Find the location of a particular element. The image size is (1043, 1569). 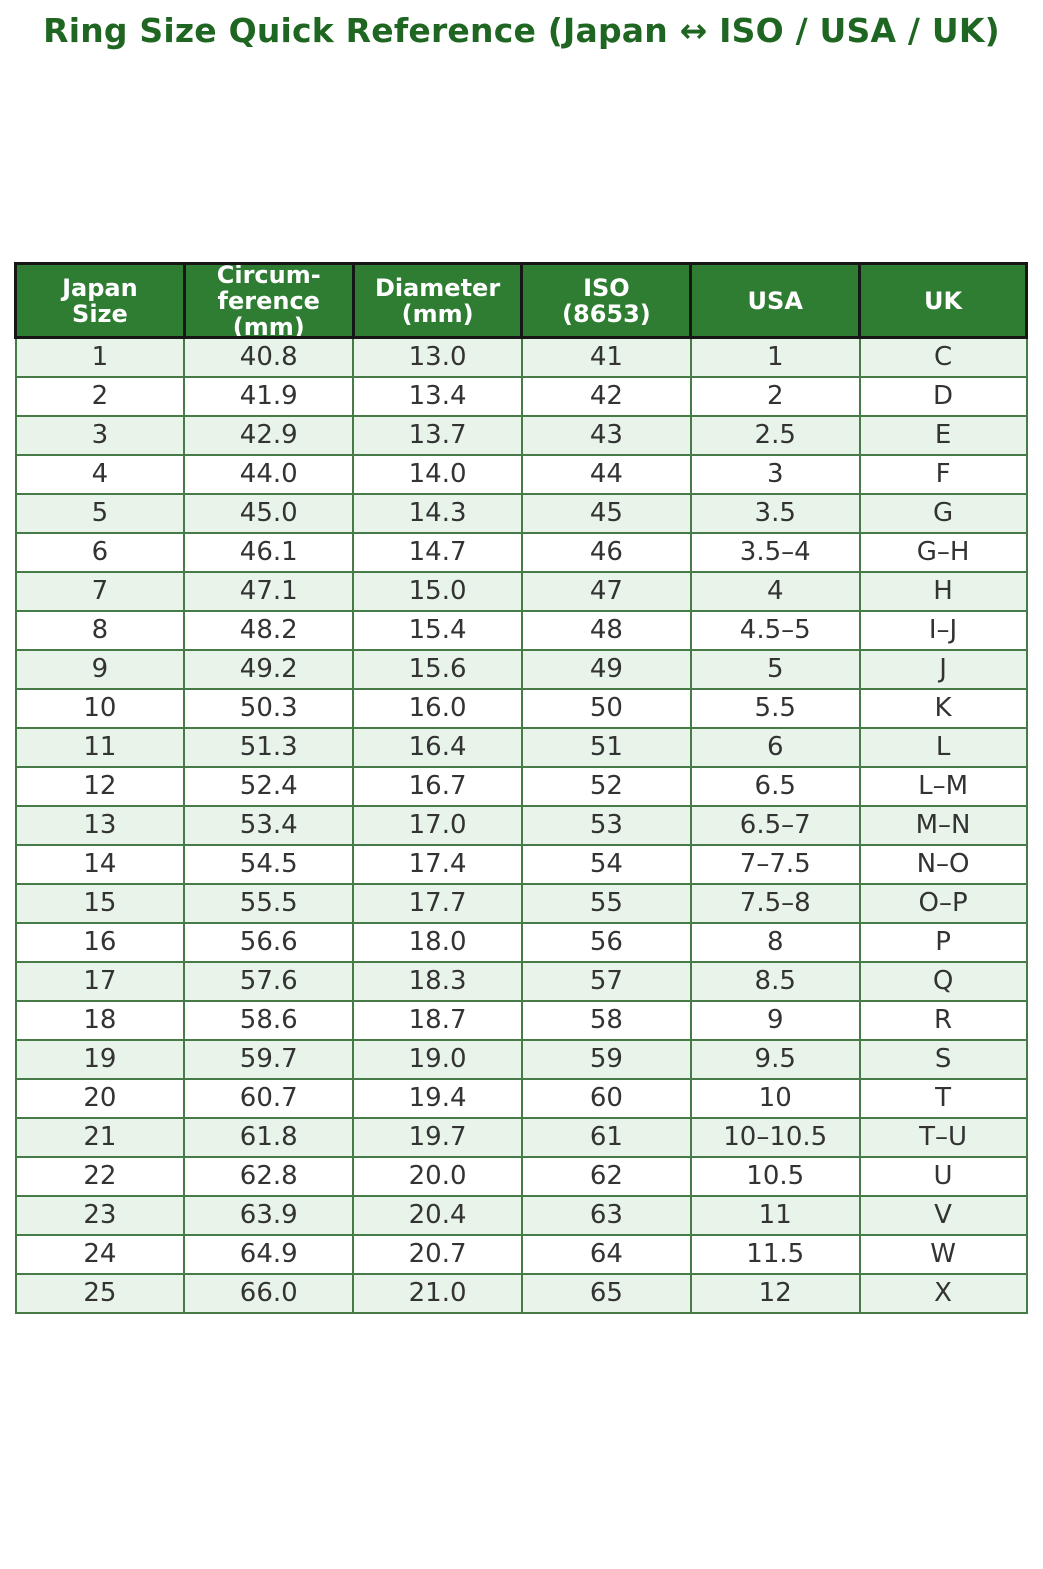

table-cell: 2.5 is located at coordinates (775, 435).